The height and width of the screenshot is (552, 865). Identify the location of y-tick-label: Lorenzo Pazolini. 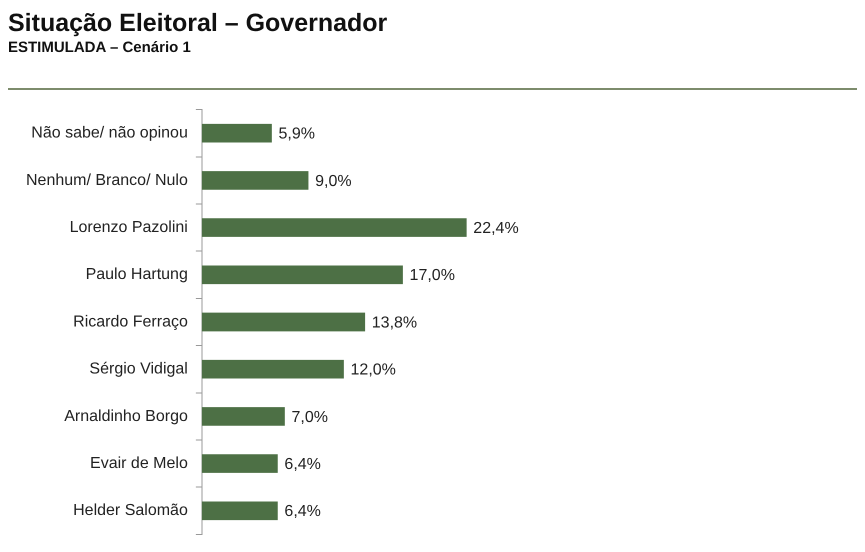
(129, 227).